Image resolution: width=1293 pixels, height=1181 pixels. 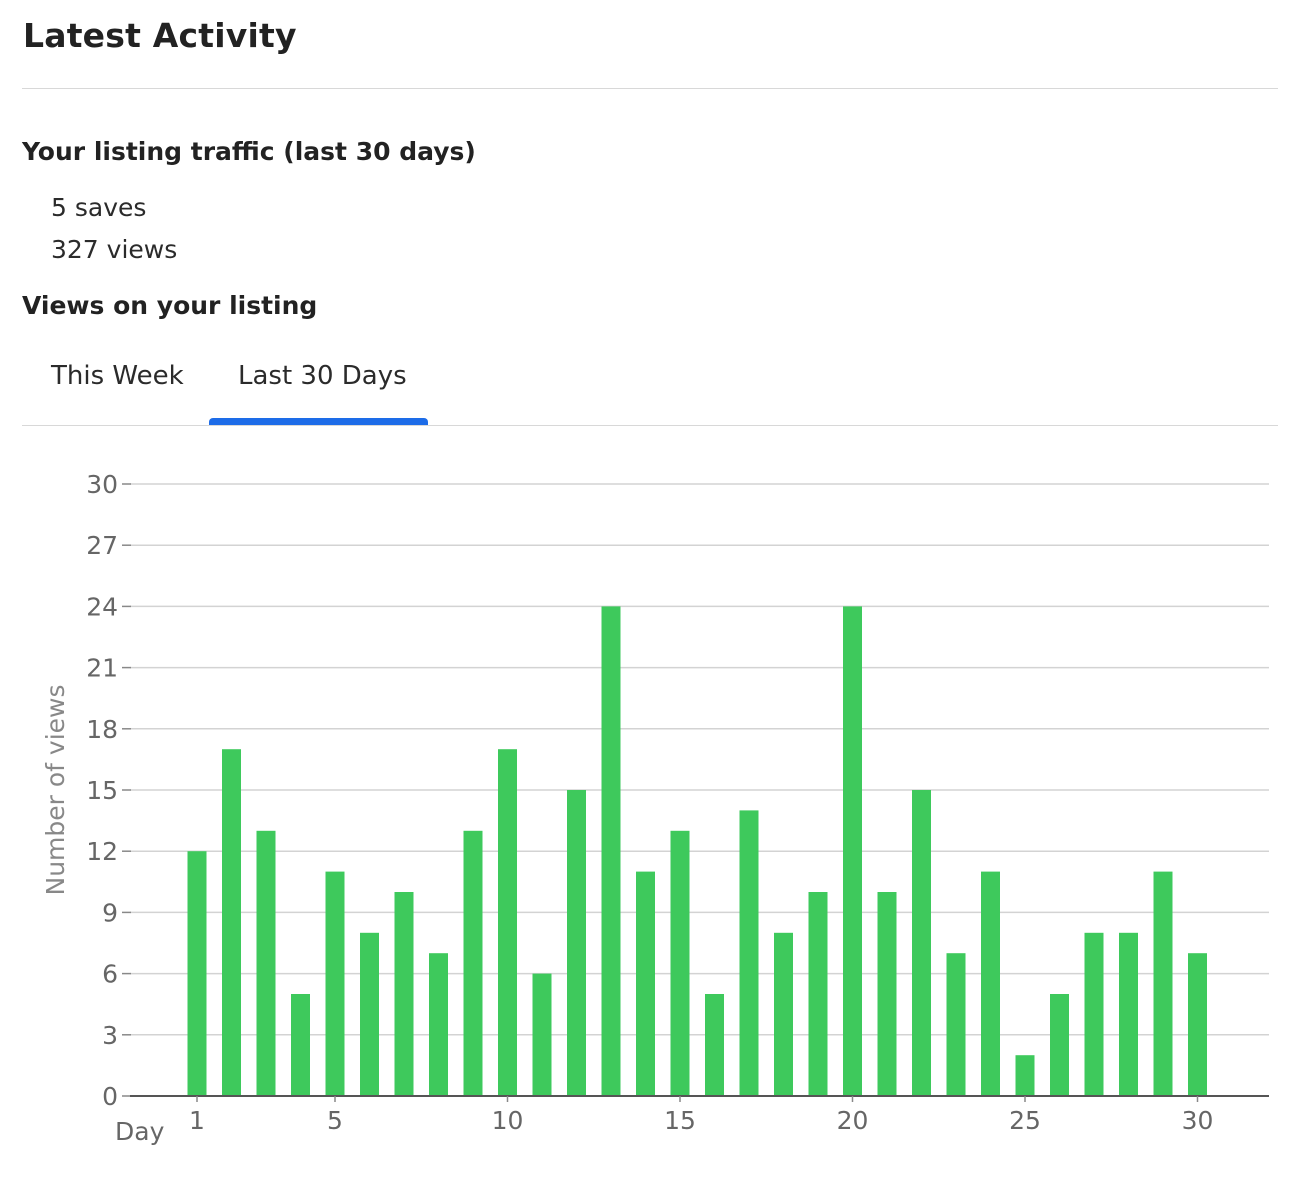 I want to click on y-tick-label: 0, so click(x=110, y=1096).